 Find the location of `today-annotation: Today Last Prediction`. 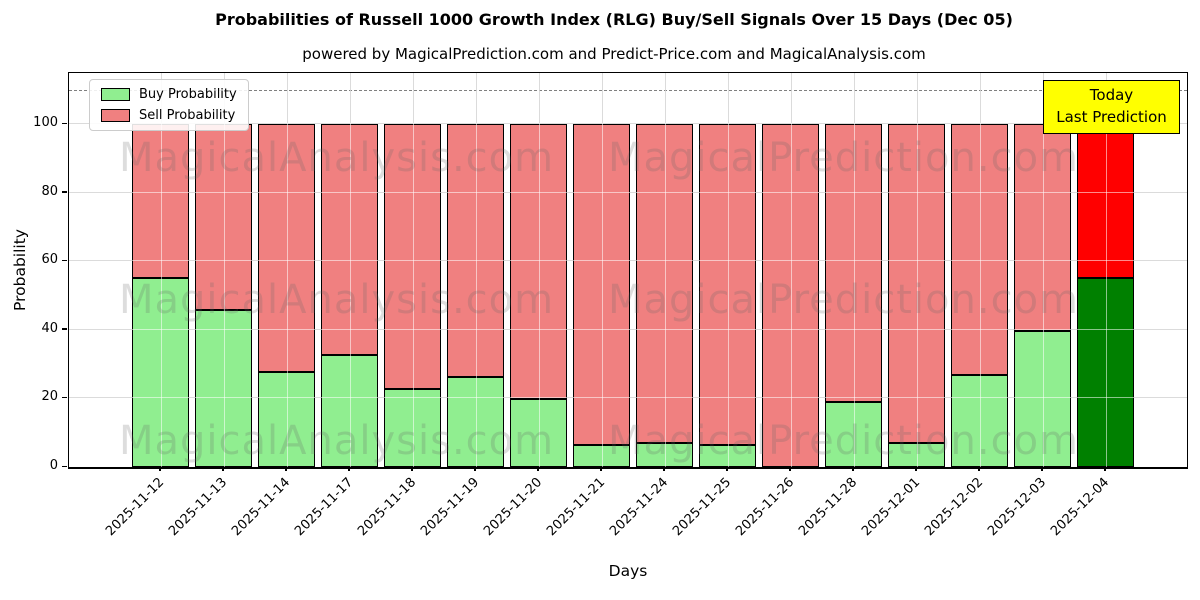

today-annotation: Today Last Prediction is located at coordinates (1111, 107).